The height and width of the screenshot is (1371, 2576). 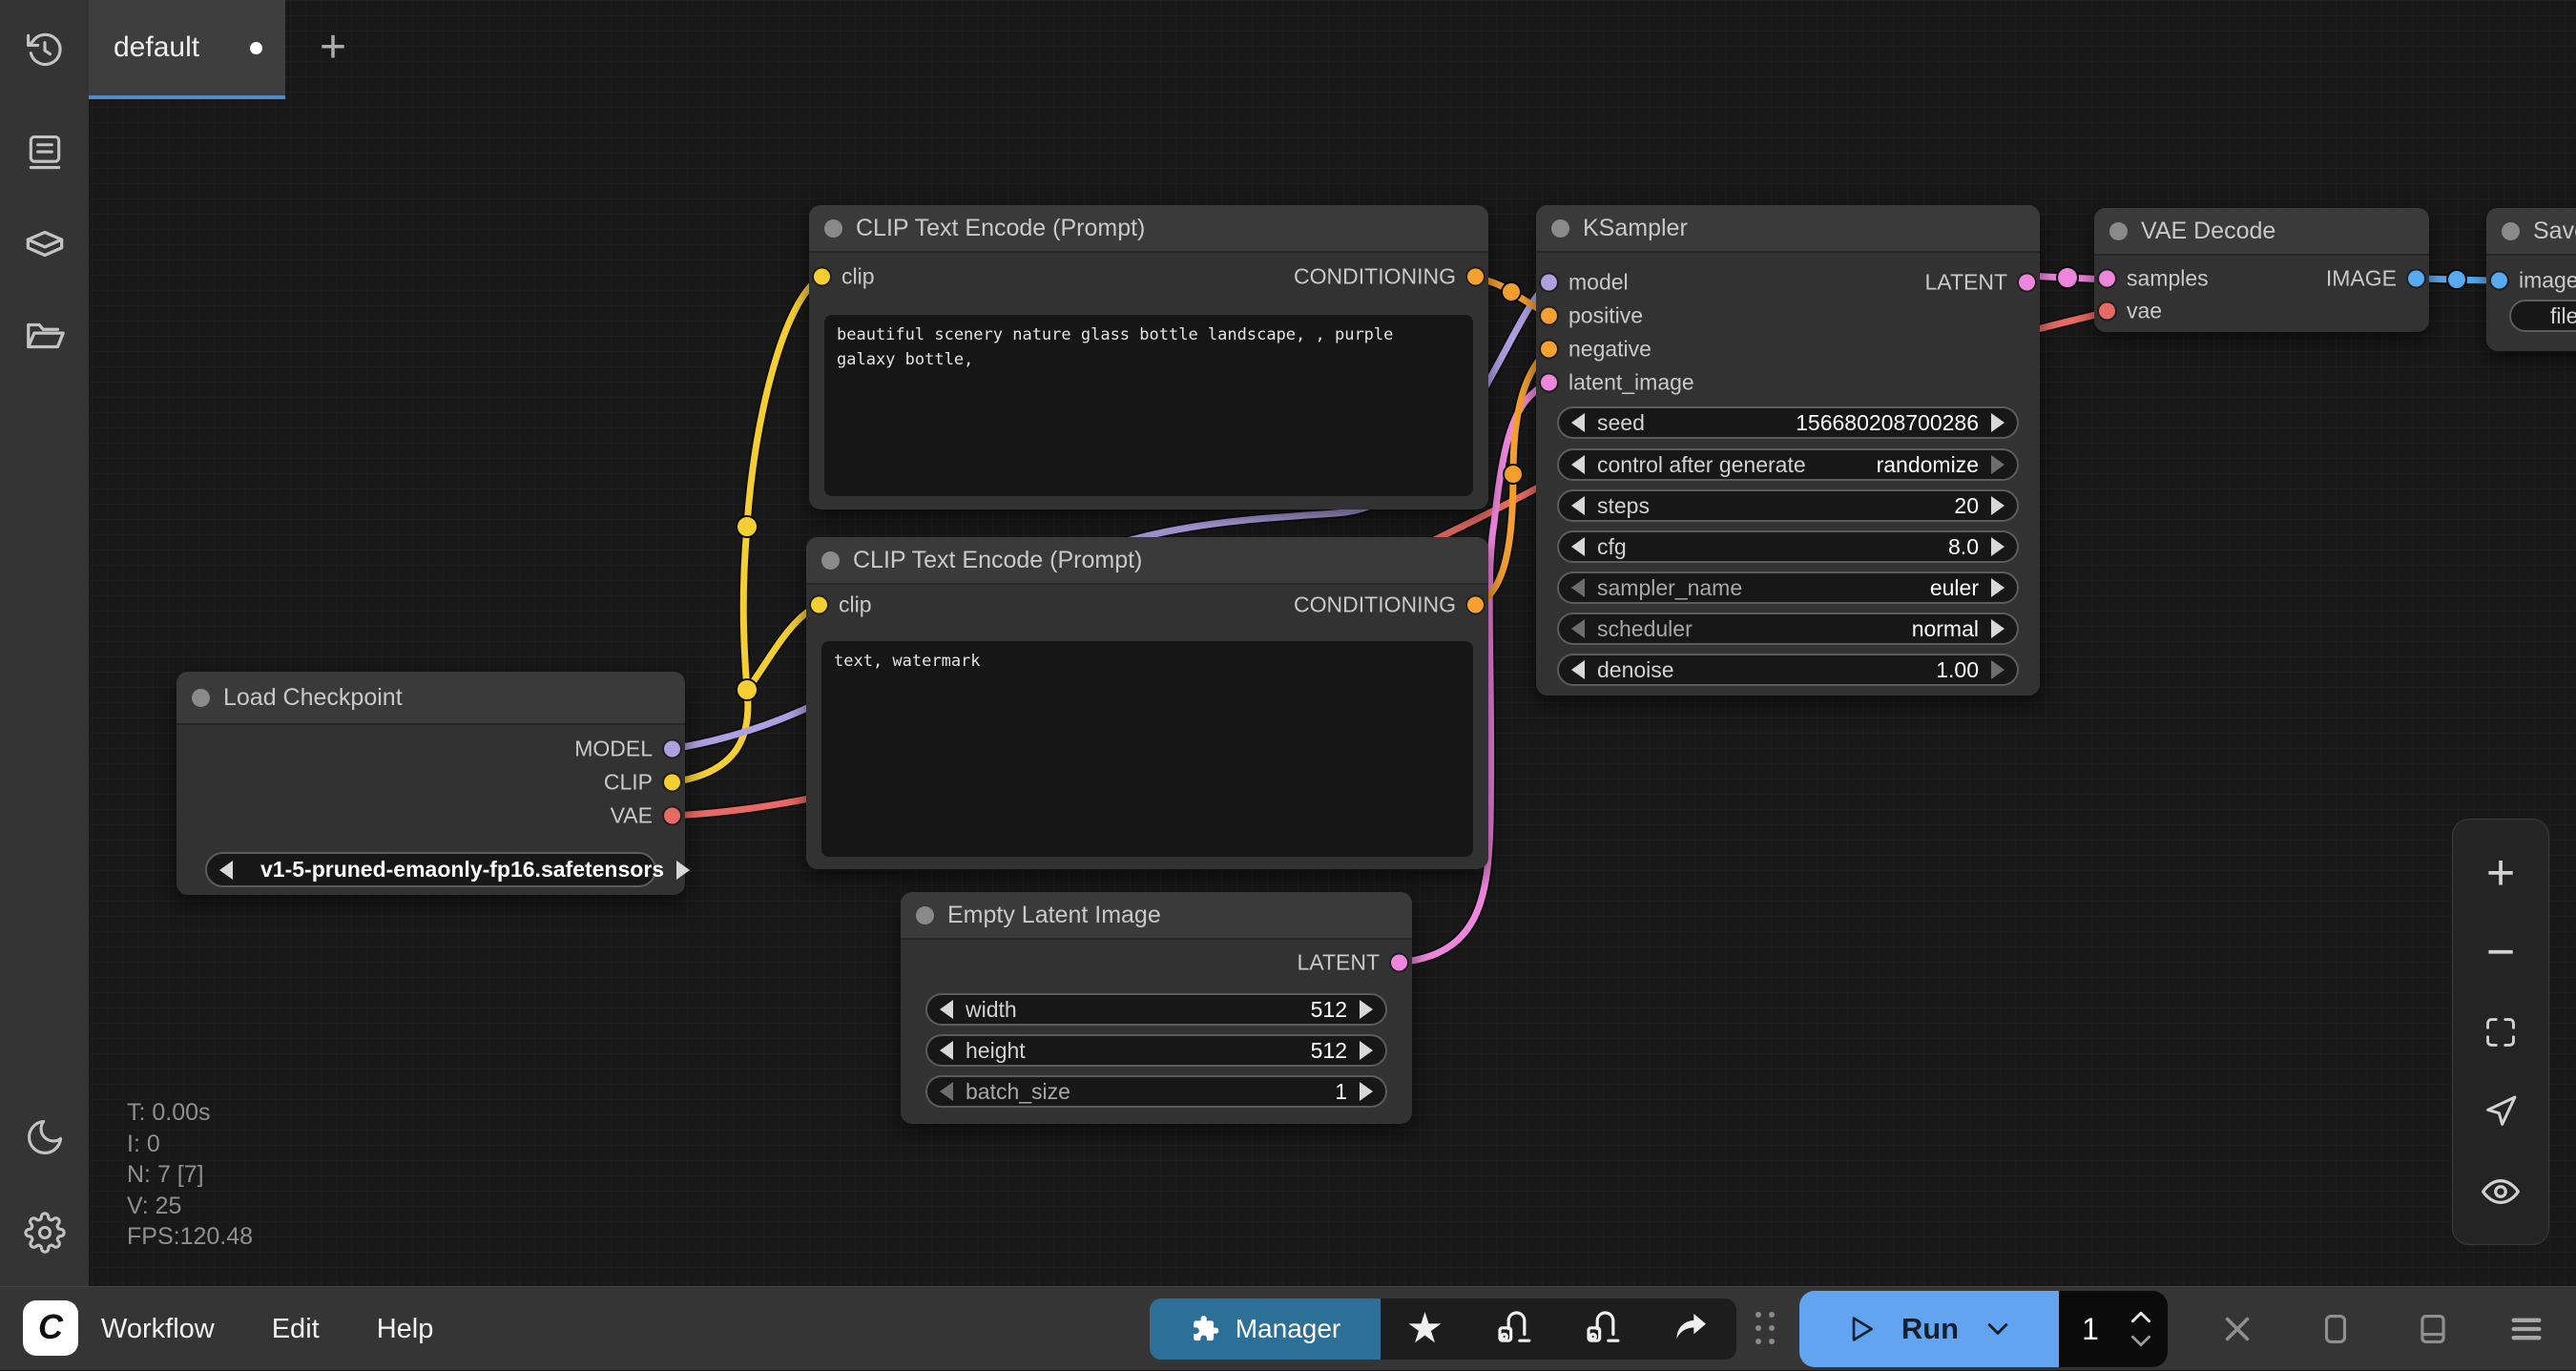 What do you see at coordinates (1765, 1328) in the screenshot?
I see `toolbar-drag-handle` at bounding box center [1765, 1328].